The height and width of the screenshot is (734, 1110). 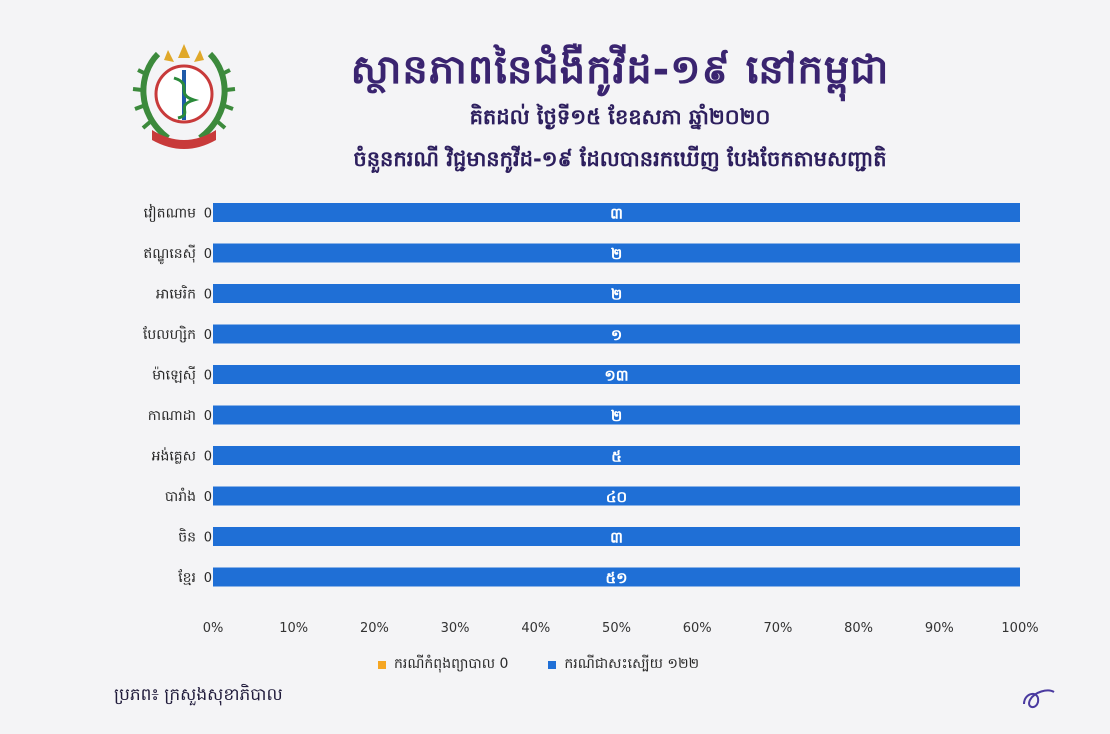 What do you see at coordinates (382, 664) in the screenshot?
I see `legend-swatch-treating` at bounding box center [382, 664].